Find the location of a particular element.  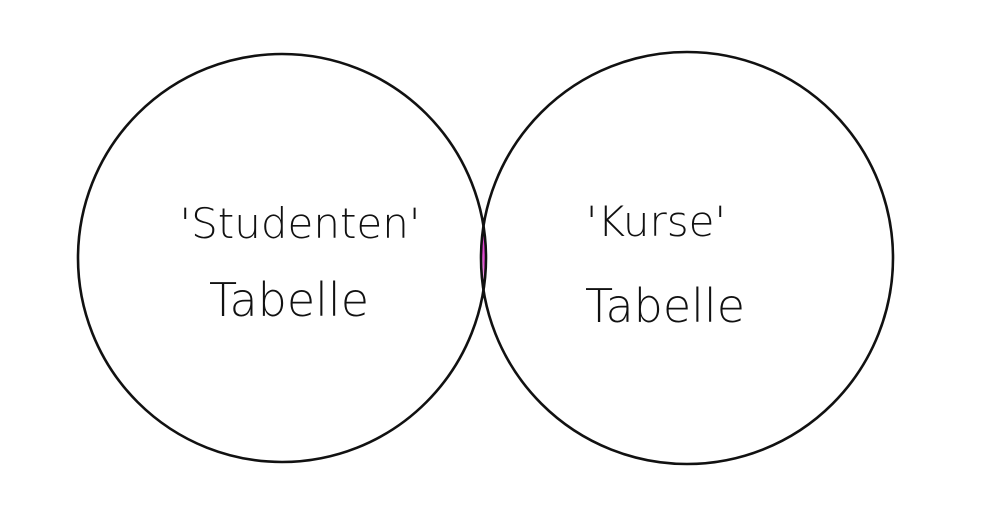

intersection-region is located at coordinates (484, 258).